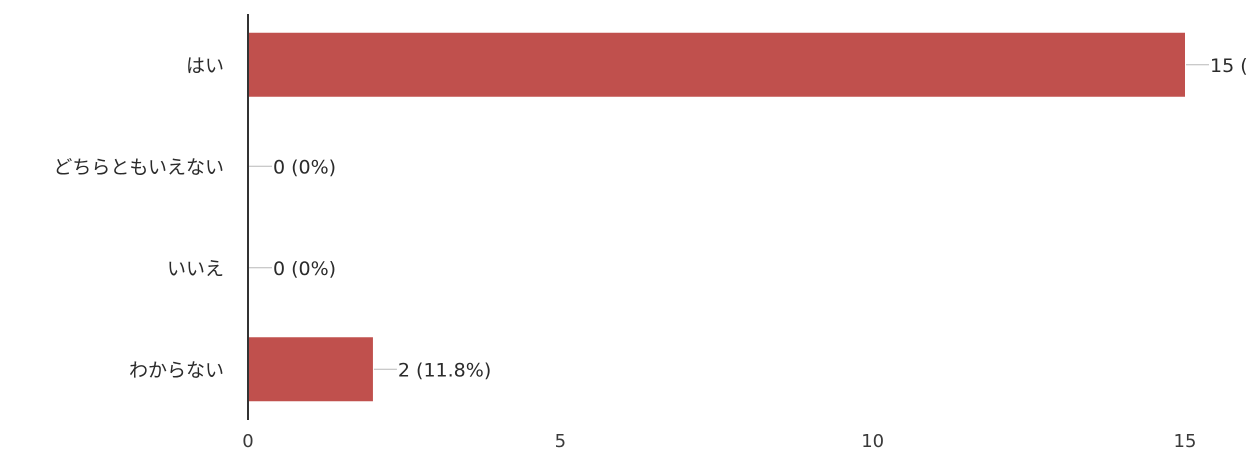  Describe the element at coordinates (1185, 441) in the screenshot. I see `x-tick-label-3: 15` at that location.